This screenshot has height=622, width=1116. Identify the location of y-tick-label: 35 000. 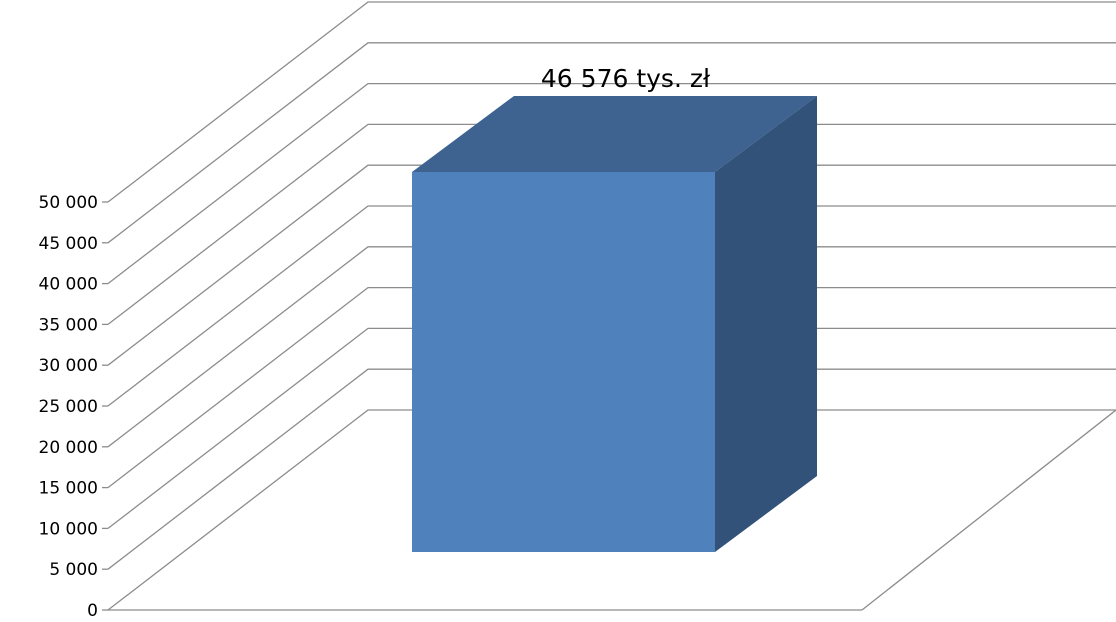
(68, 325).